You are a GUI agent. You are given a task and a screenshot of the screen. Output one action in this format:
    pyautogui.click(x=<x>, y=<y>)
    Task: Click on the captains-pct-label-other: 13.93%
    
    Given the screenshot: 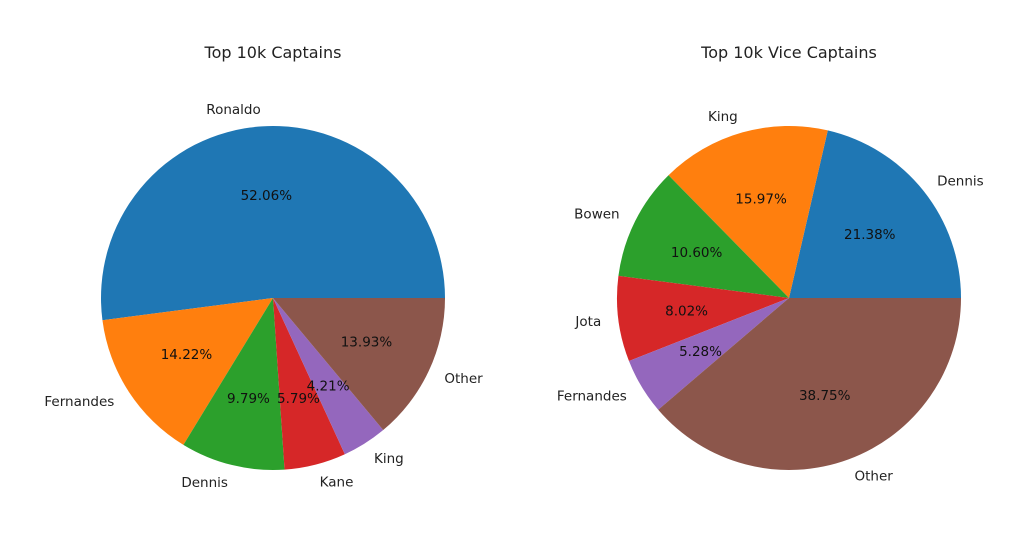 What is the action you would take?
    pyautogui.click(x=367, y=343)
    